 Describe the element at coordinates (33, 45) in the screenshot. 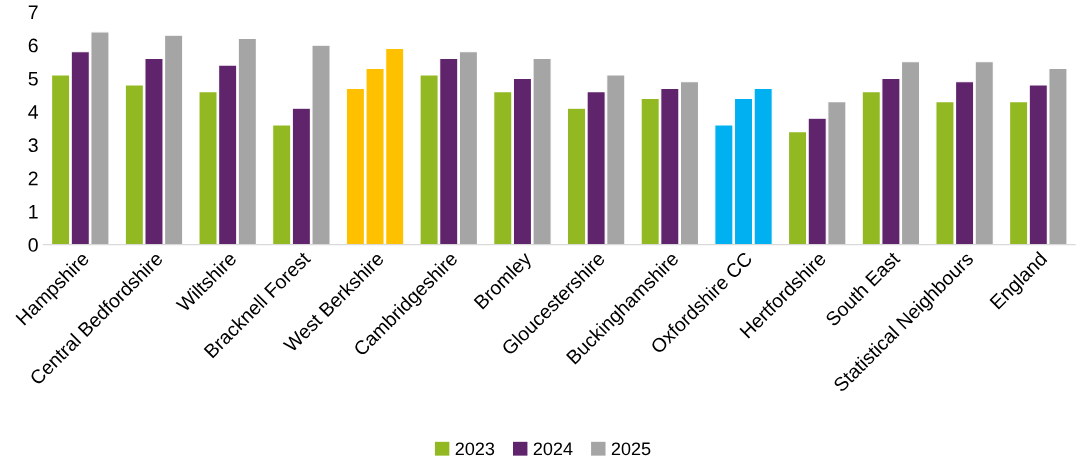

I see `y-tick-label: 6` at that location.